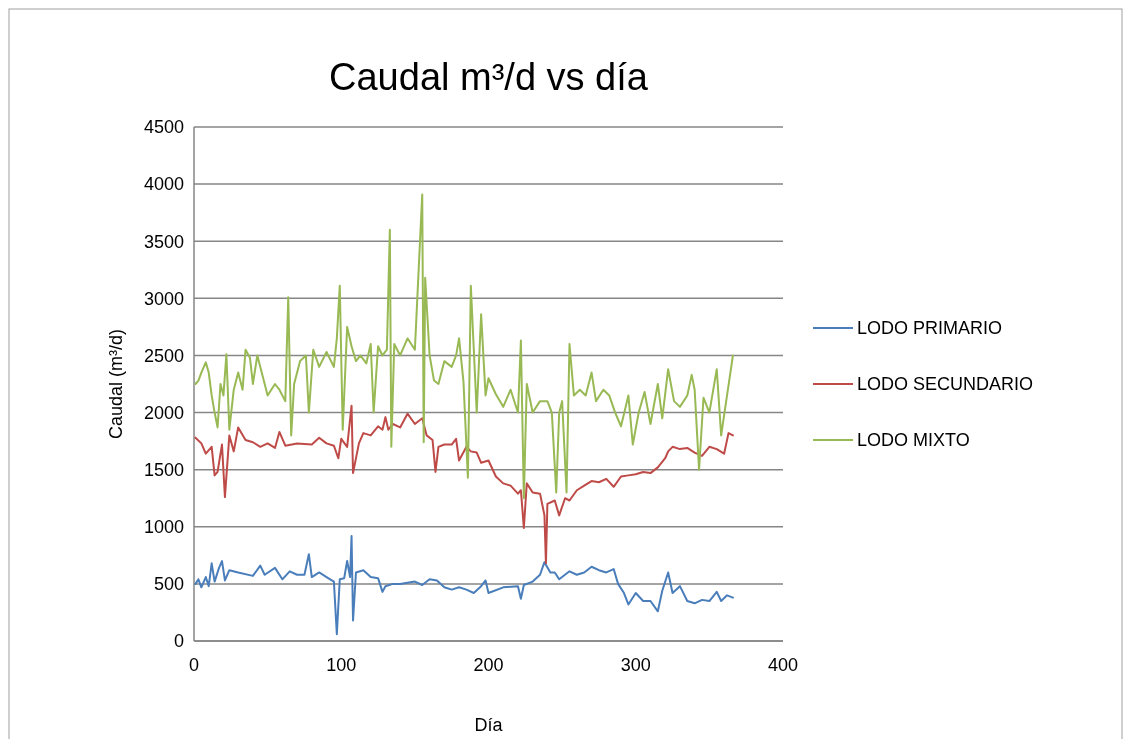 The image size is (1131, 747). What do you see at coordinates (163, 127) in the screenshot?
I see `y-tick-label: 4500` at bounding box center [163, 127].